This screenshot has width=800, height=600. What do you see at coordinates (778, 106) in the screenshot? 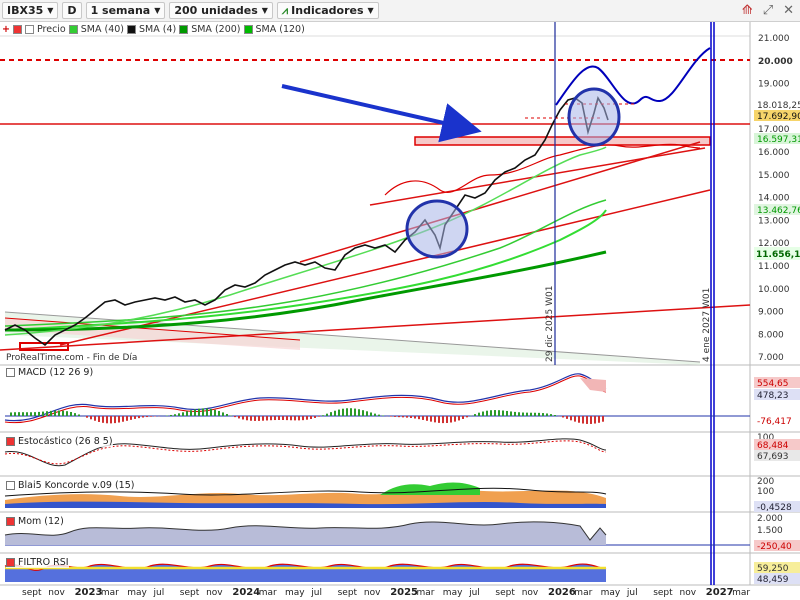
I see `price-tag-1: 18.018,25` at bounding box center [778, 106].